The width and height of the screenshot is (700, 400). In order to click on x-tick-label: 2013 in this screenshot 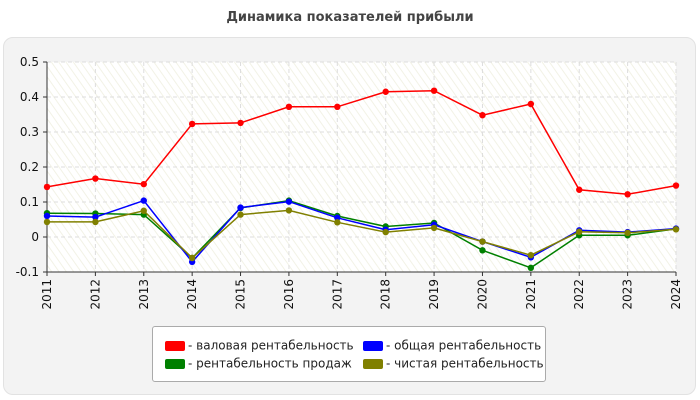, I will do `click(144, 294)`.